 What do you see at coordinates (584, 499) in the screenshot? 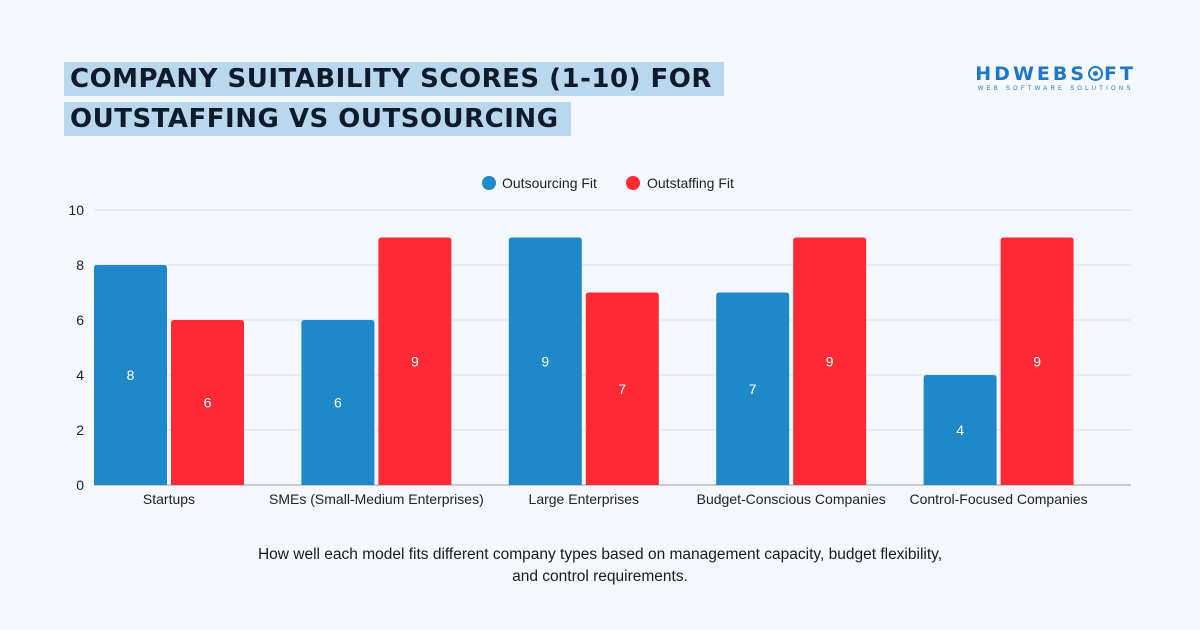
I see `x-tick-label: Large Enterprises` at bounding box center [584, 499].